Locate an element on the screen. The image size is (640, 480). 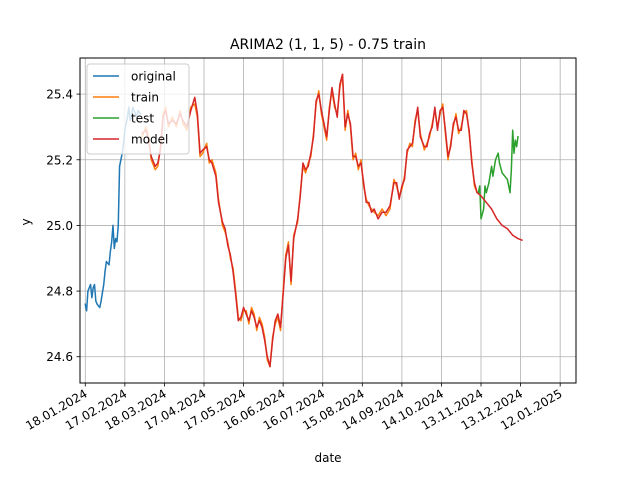
y-tick-label: 24.6 is located at coordinates (59, 357).